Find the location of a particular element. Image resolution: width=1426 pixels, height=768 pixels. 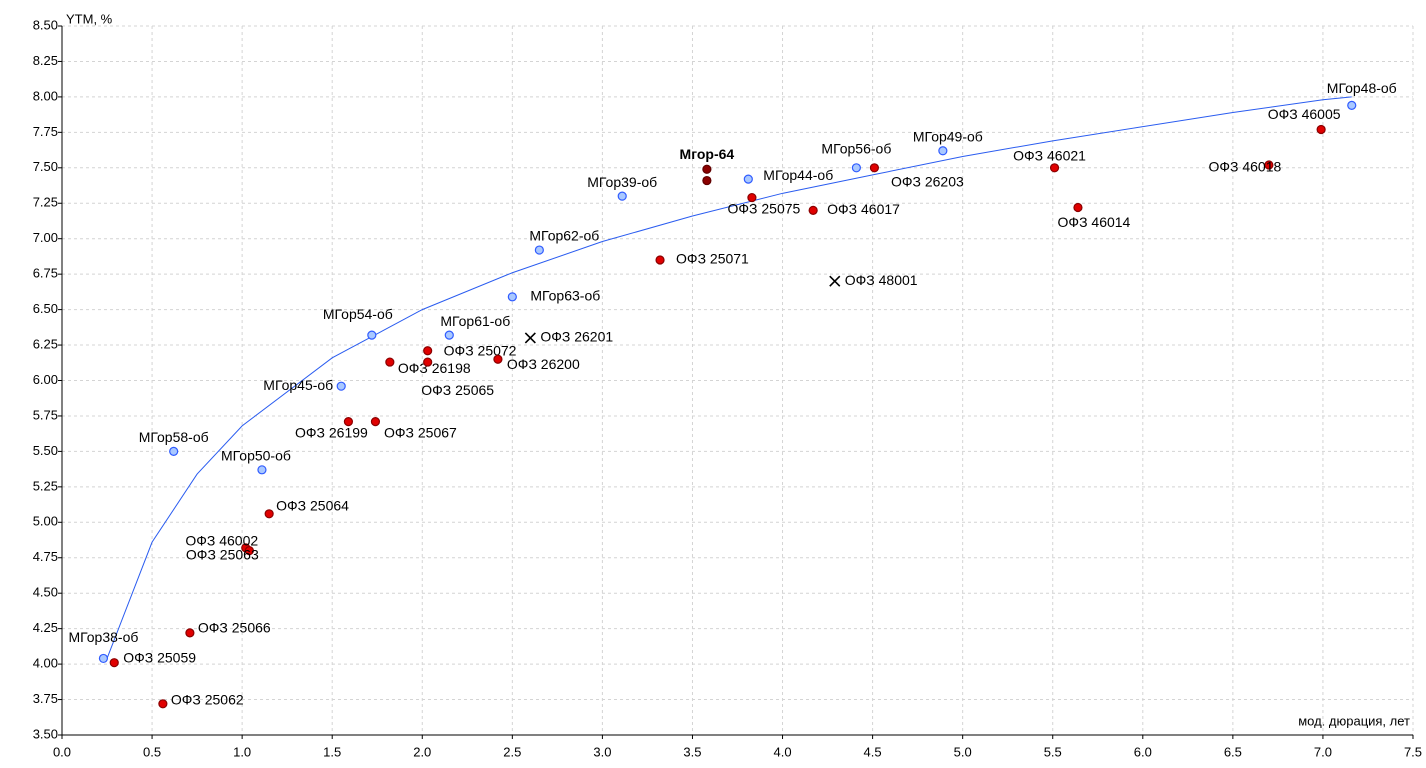

y-tick-label: 5.00 is located at coordinates (45, 521).